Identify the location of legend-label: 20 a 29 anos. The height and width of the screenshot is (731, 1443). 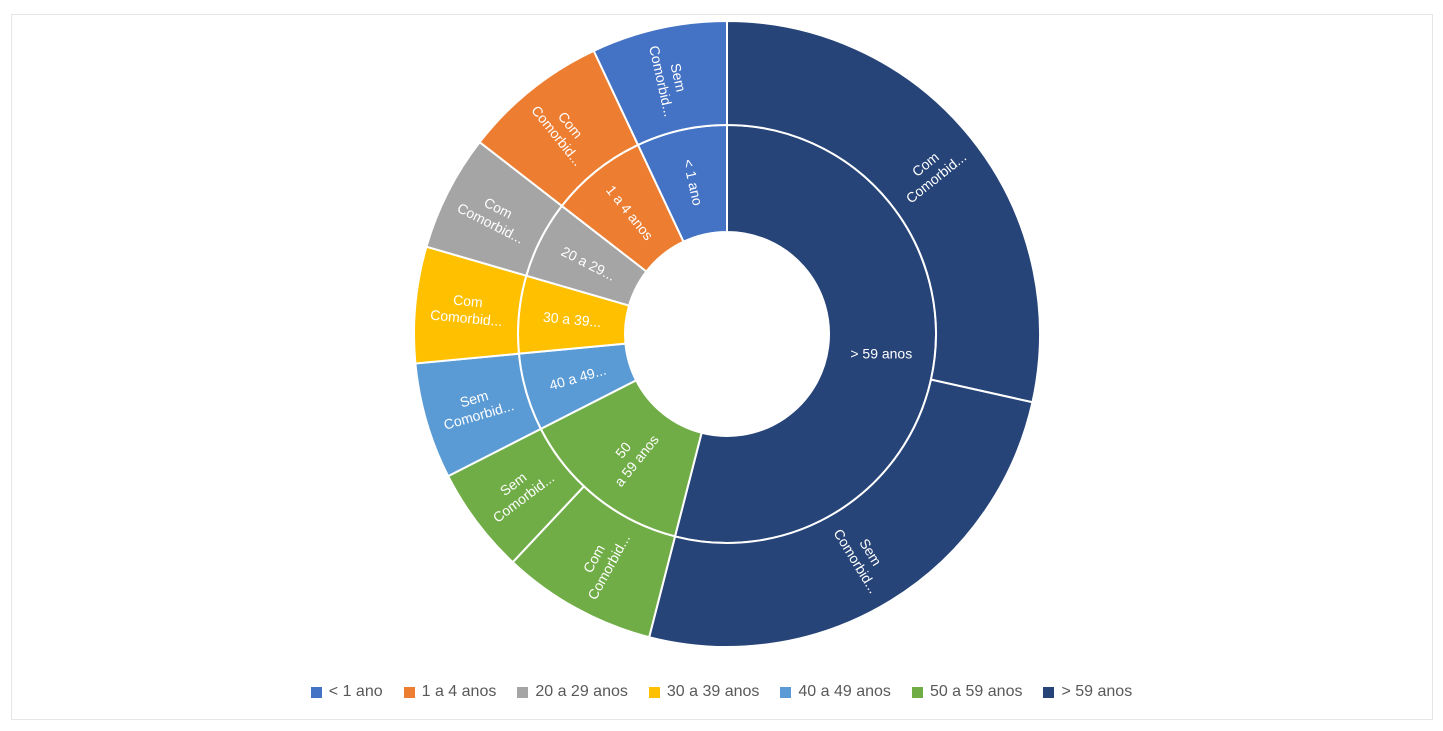
(581, 691).